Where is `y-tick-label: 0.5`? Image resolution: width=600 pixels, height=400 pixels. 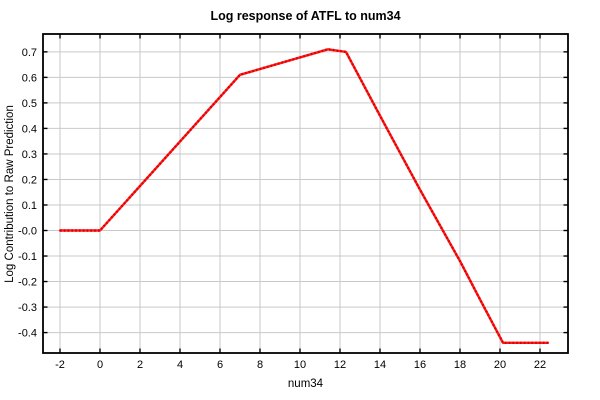 y-tick-label: 0.5 is located at coordinates (29, 104).